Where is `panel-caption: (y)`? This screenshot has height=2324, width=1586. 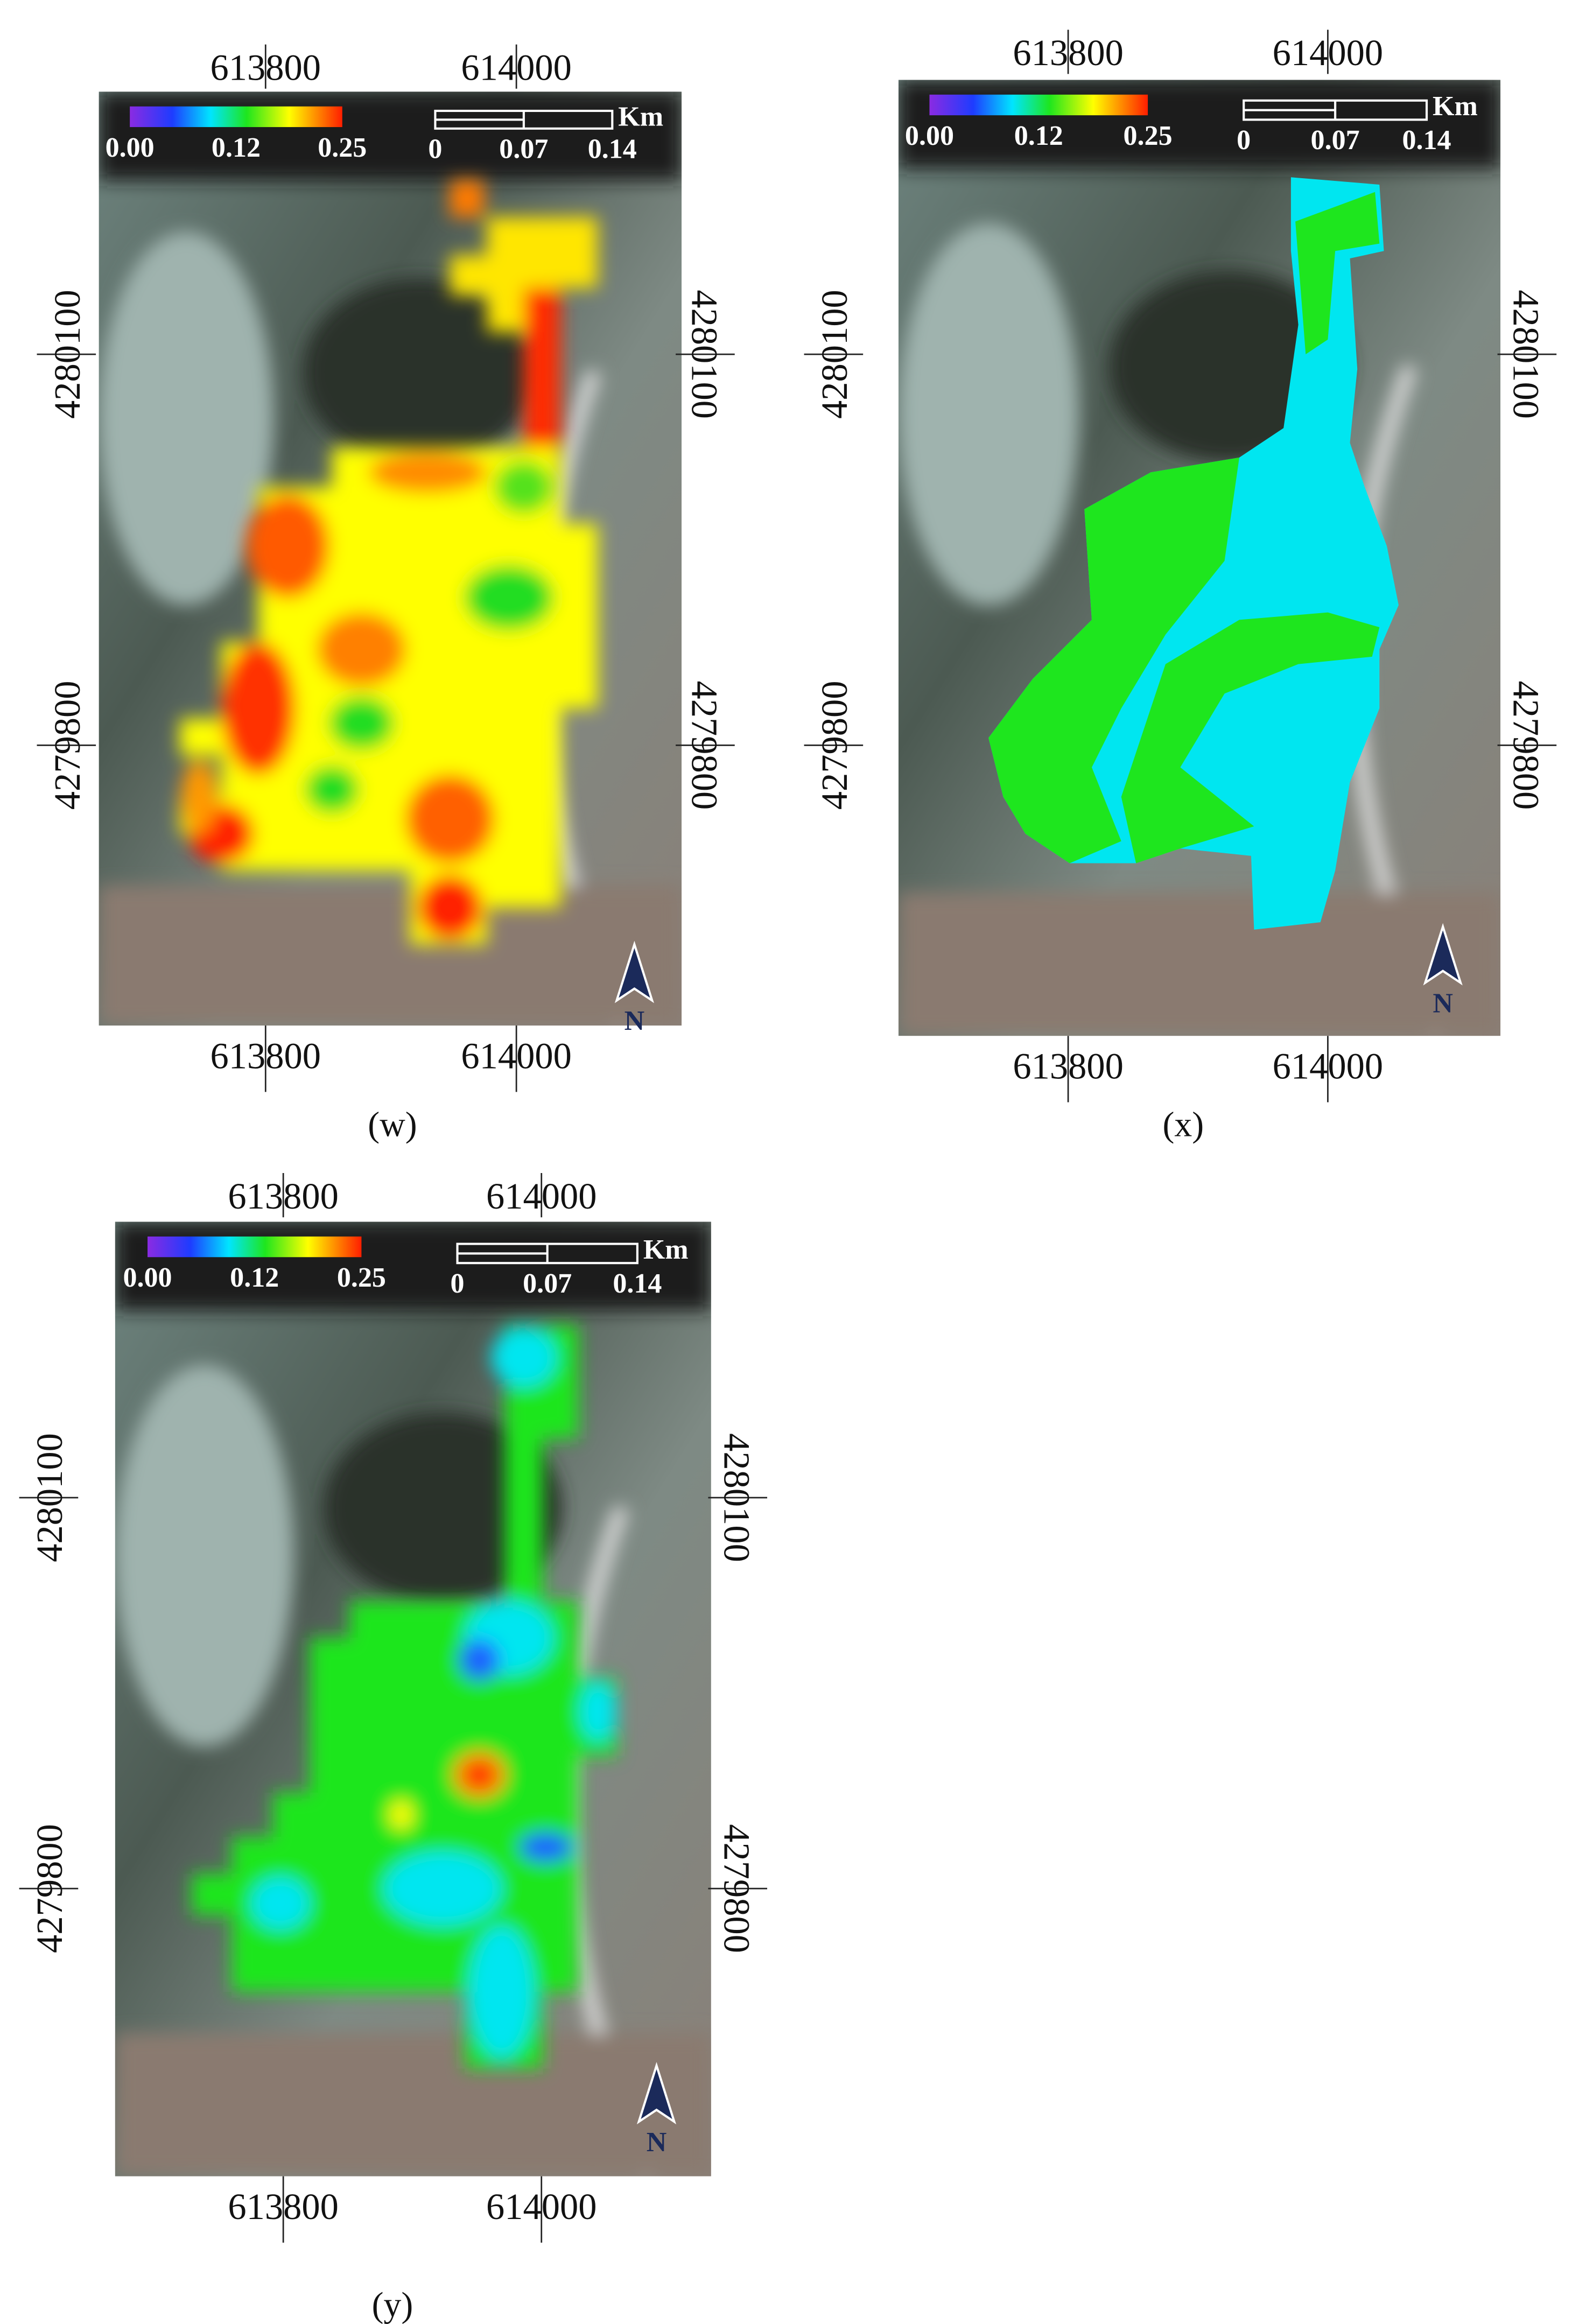 panel-caption: (y) is located at coordinates (393, 2304).